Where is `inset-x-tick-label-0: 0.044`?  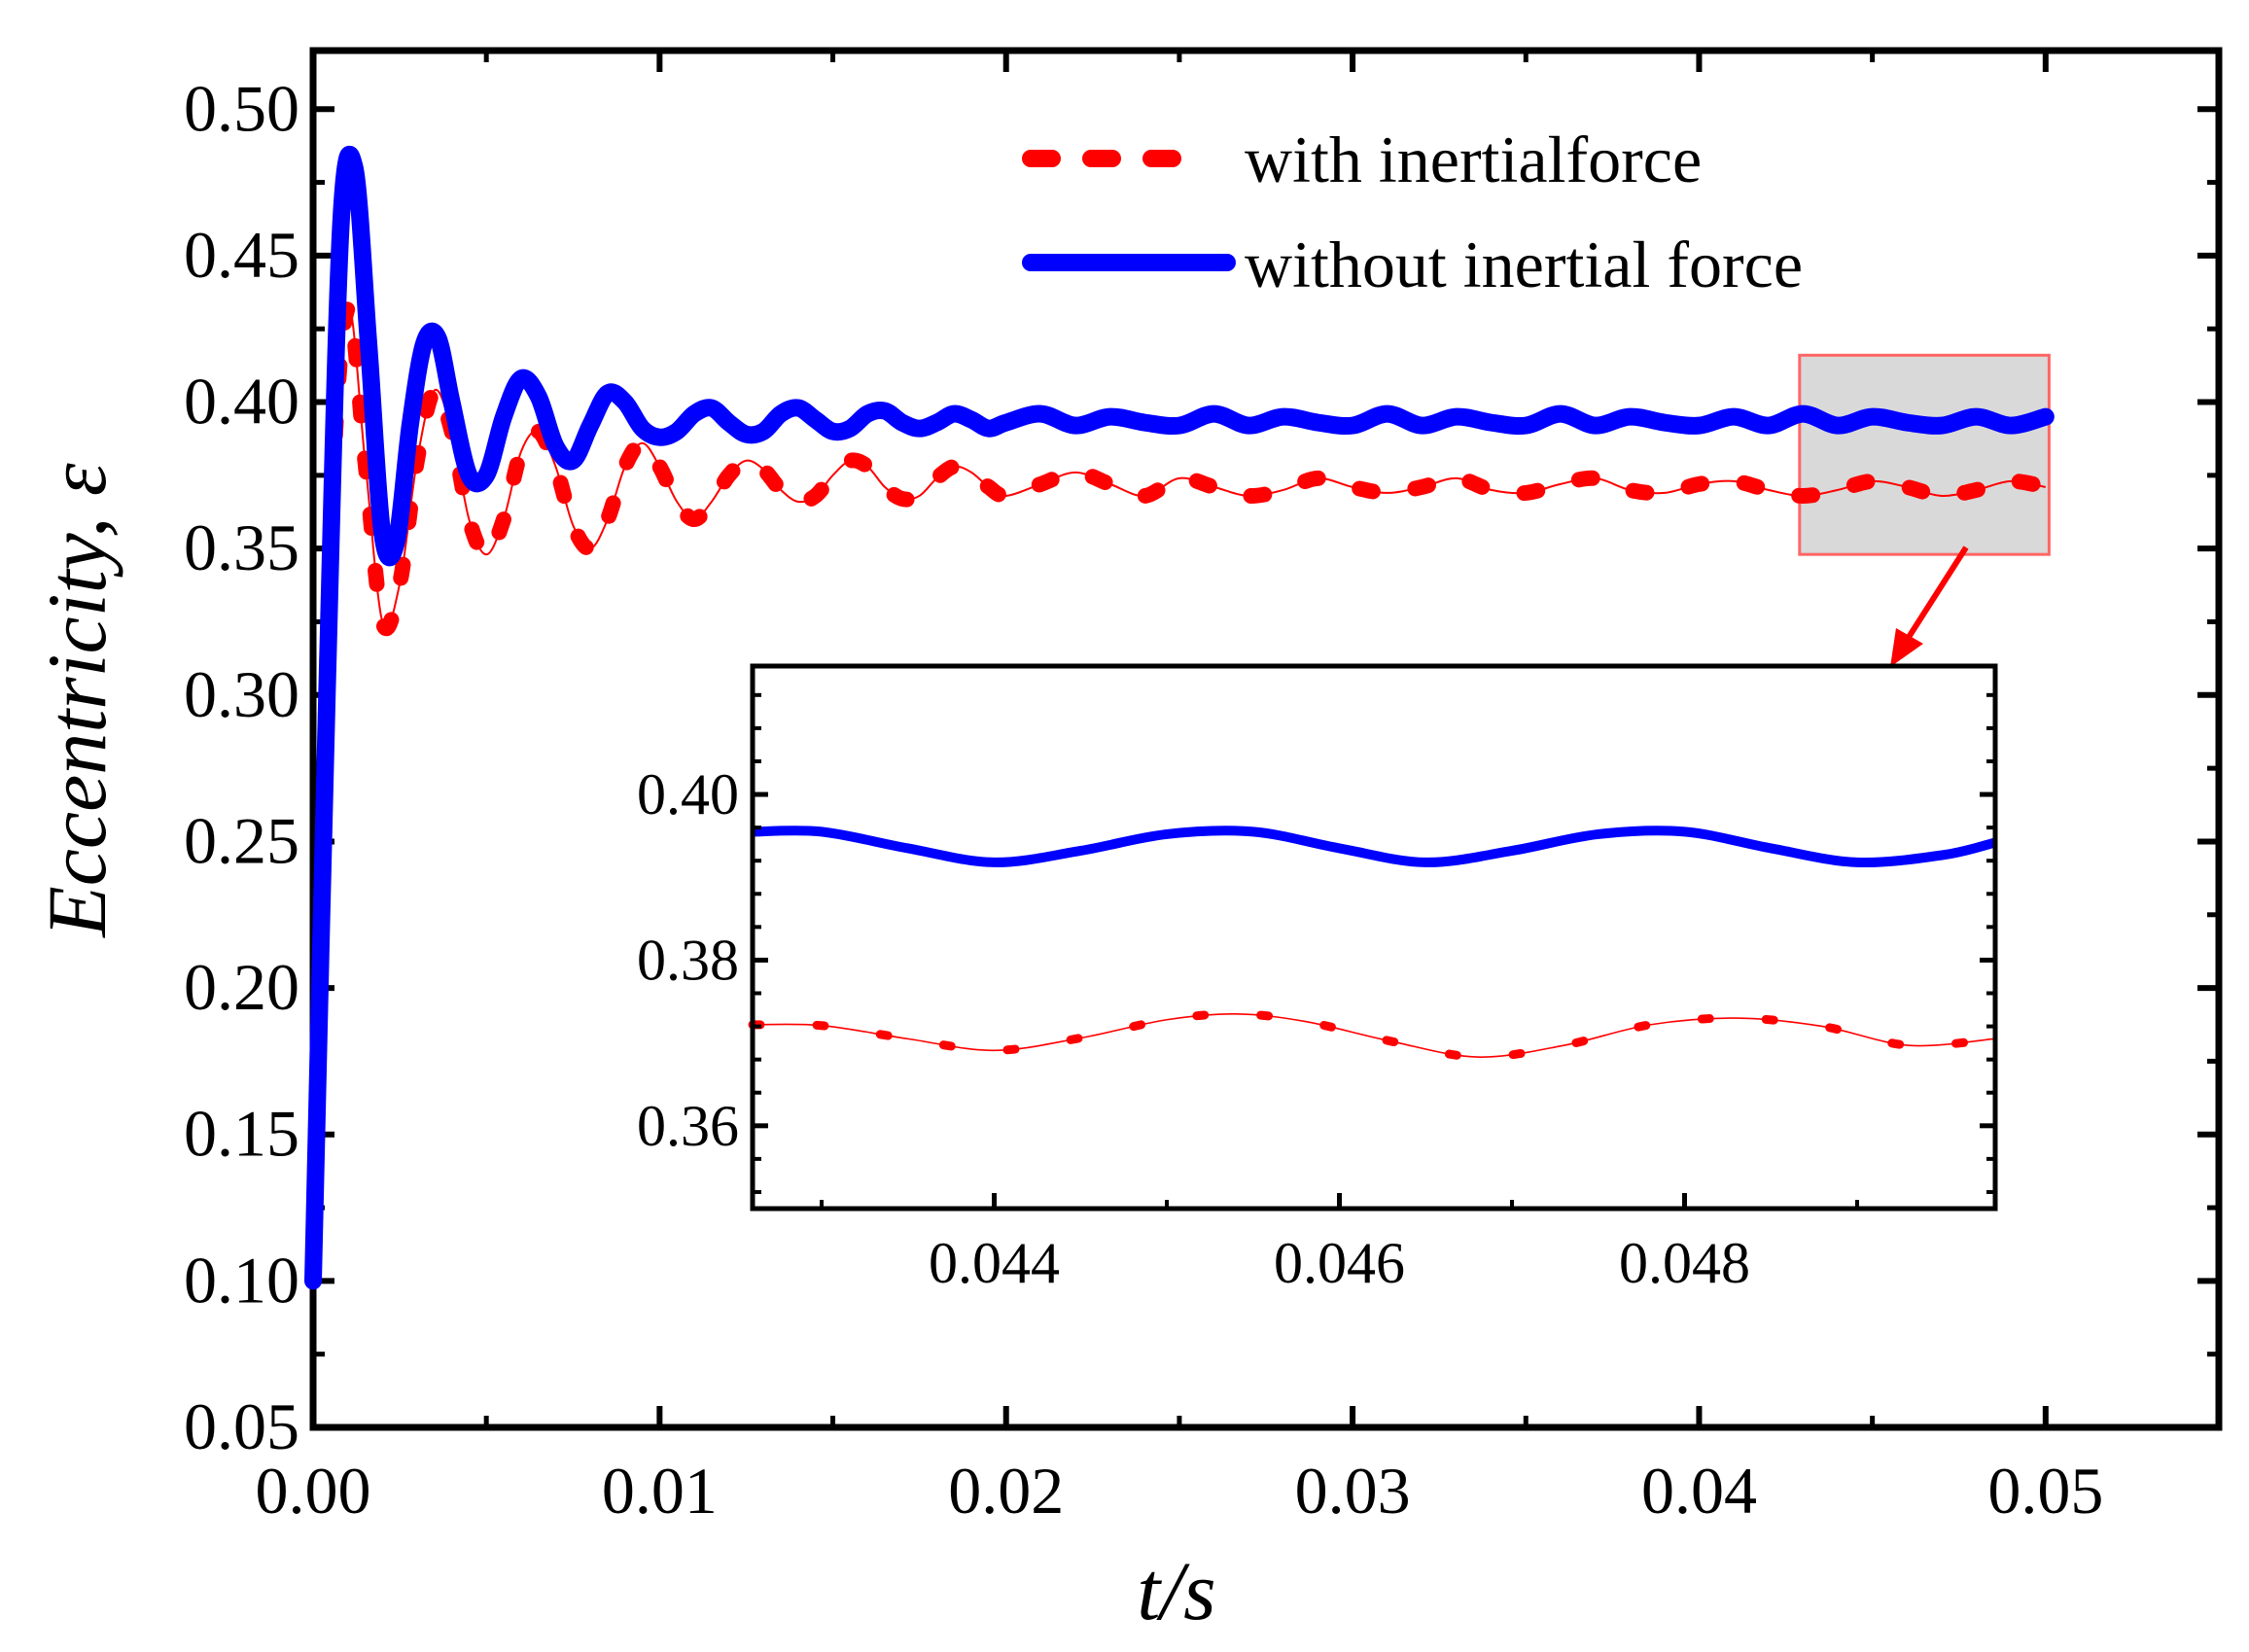 inset-x-tick-label-0: 0.044 is located at coordinates (994, 1263).